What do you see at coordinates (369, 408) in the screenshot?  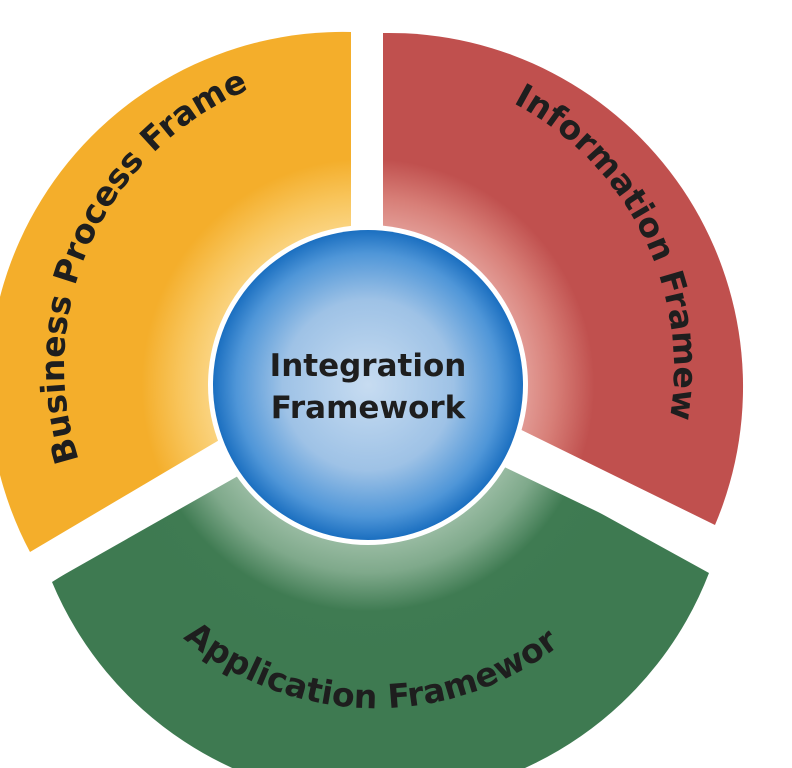 I see `center-label-line2: Framework` at bounding box center [369, 408].